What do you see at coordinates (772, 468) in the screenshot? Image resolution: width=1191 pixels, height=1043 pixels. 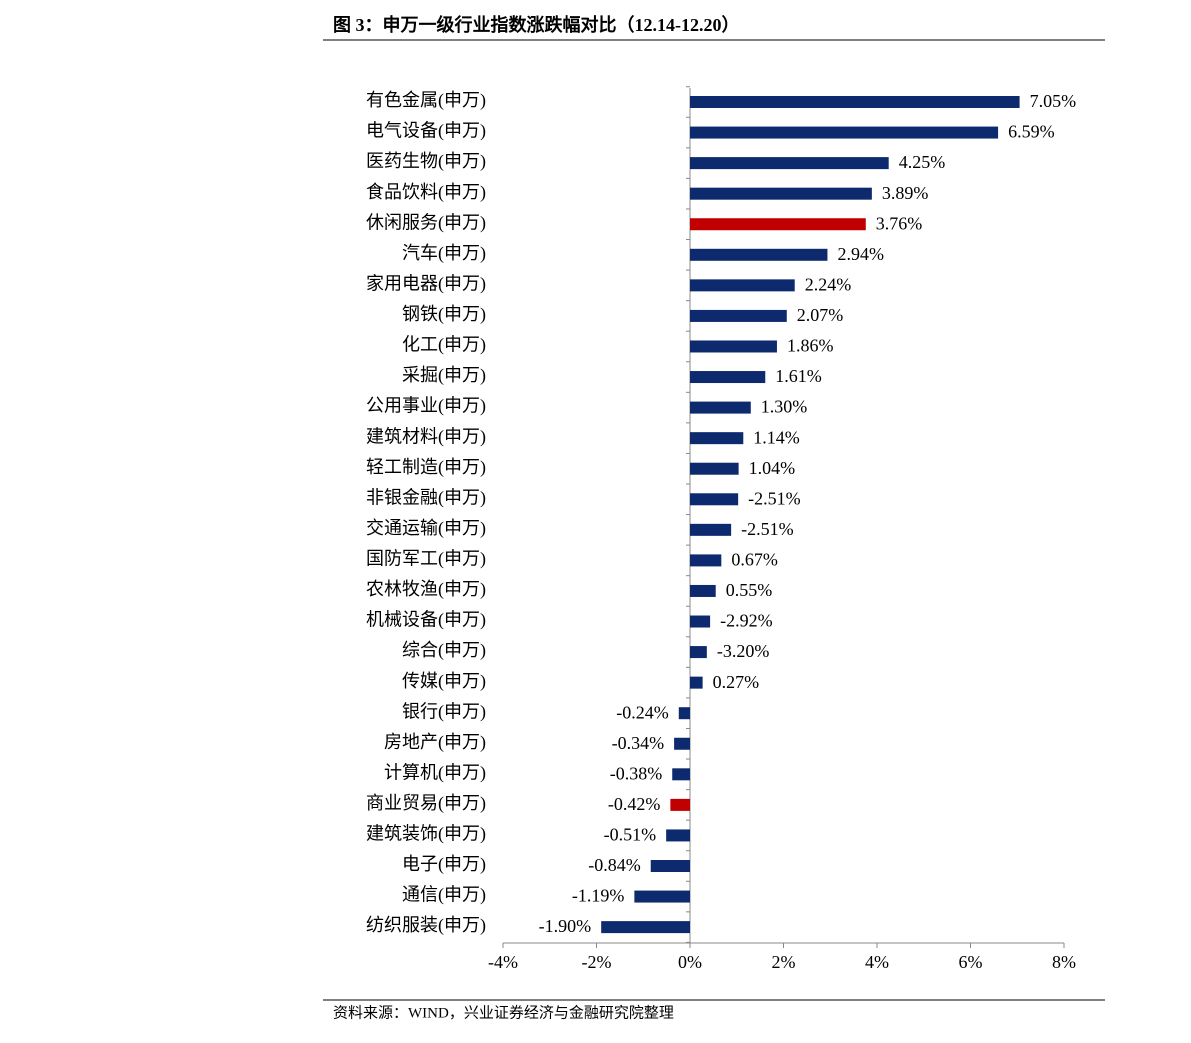 I see `data-label: 1.04%` at bounding box center [772, 468].